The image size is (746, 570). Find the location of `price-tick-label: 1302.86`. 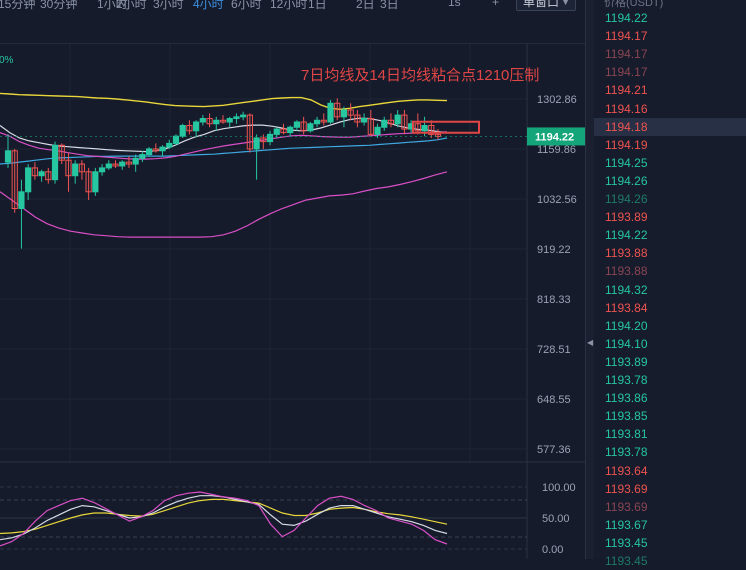

price-tick-label: 1302.86 is located at coordinates (557, 100).